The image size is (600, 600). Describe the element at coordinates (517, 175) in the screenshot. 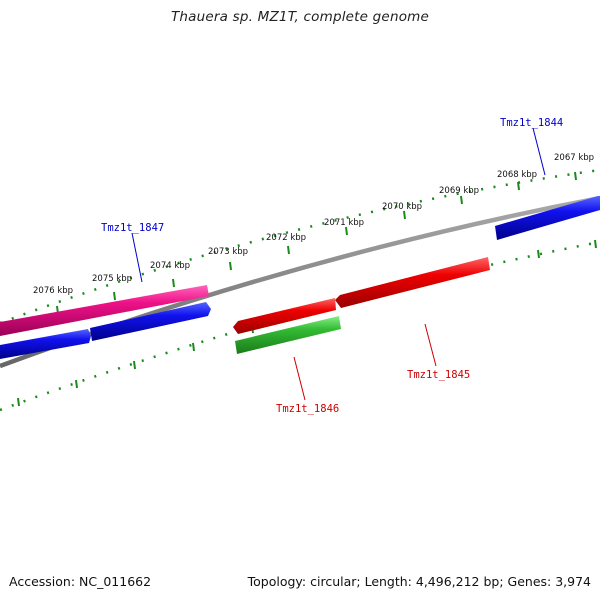

I see `kbp-label: 2068 kbp` at that location.